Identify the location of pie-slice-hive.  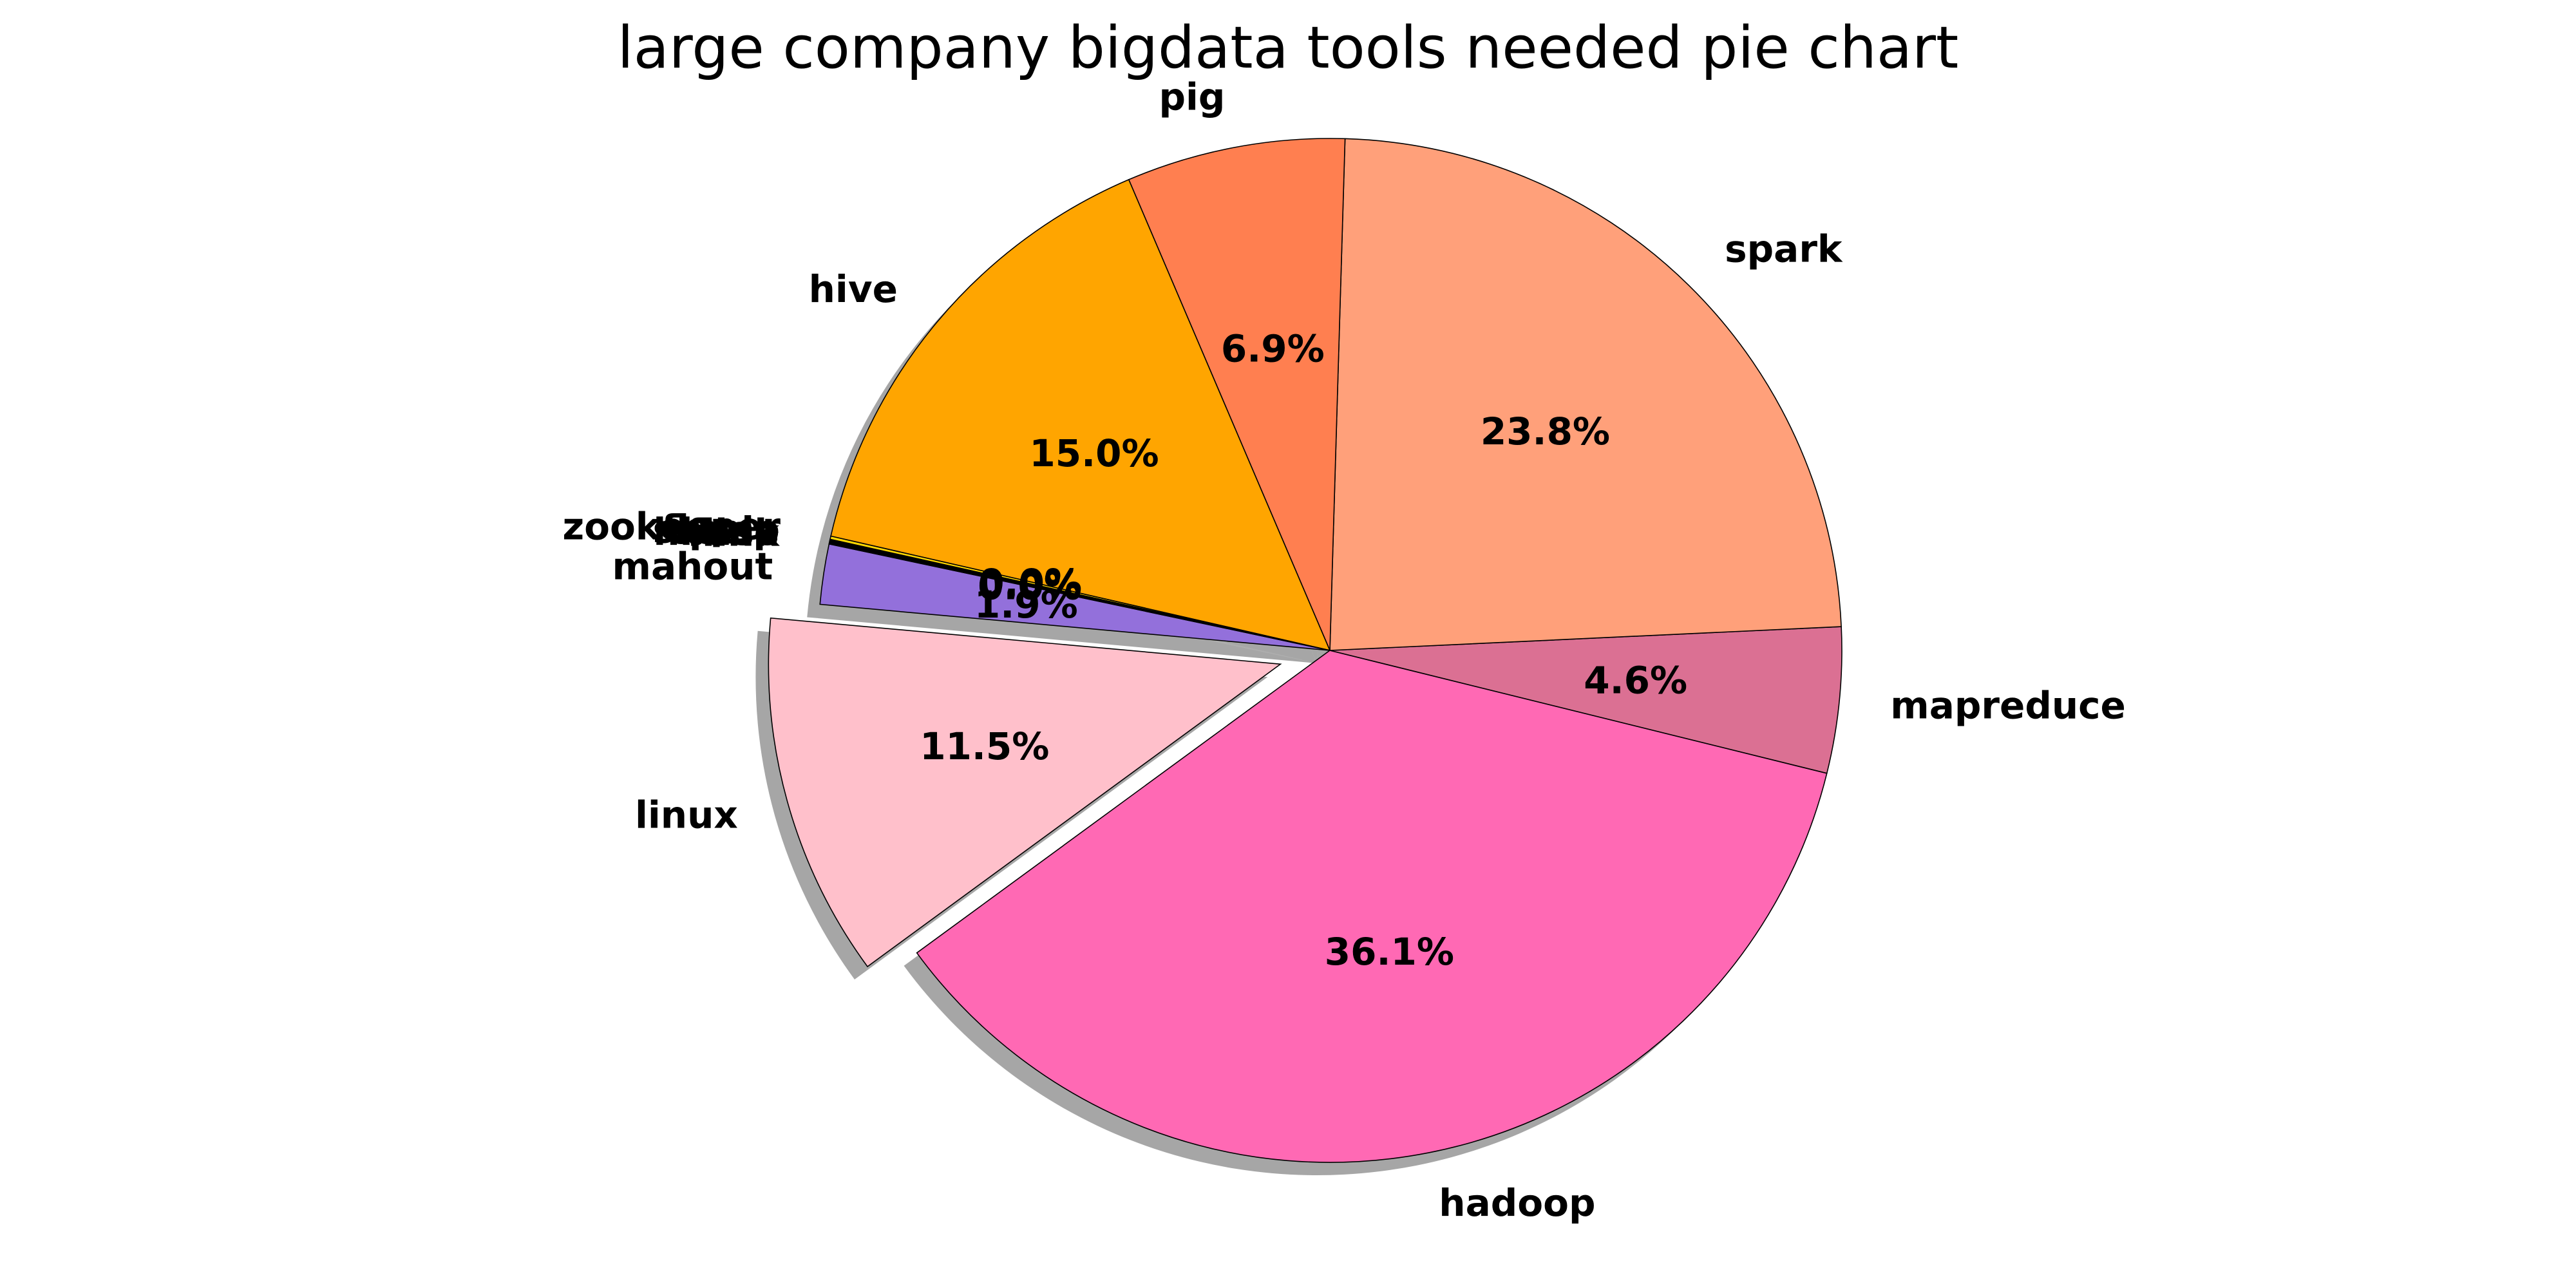
(1080, 415).